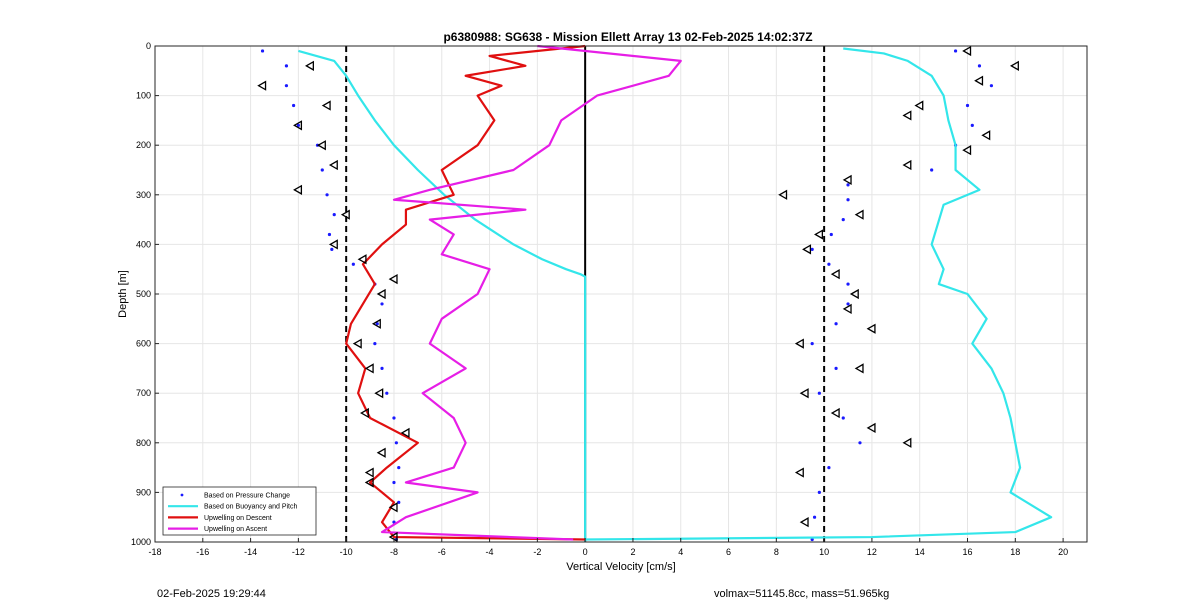  What do you see at coordinates (394, 552) in the screenshot?
I see `x-tick-label: -8` at bounding box center [394, 552].